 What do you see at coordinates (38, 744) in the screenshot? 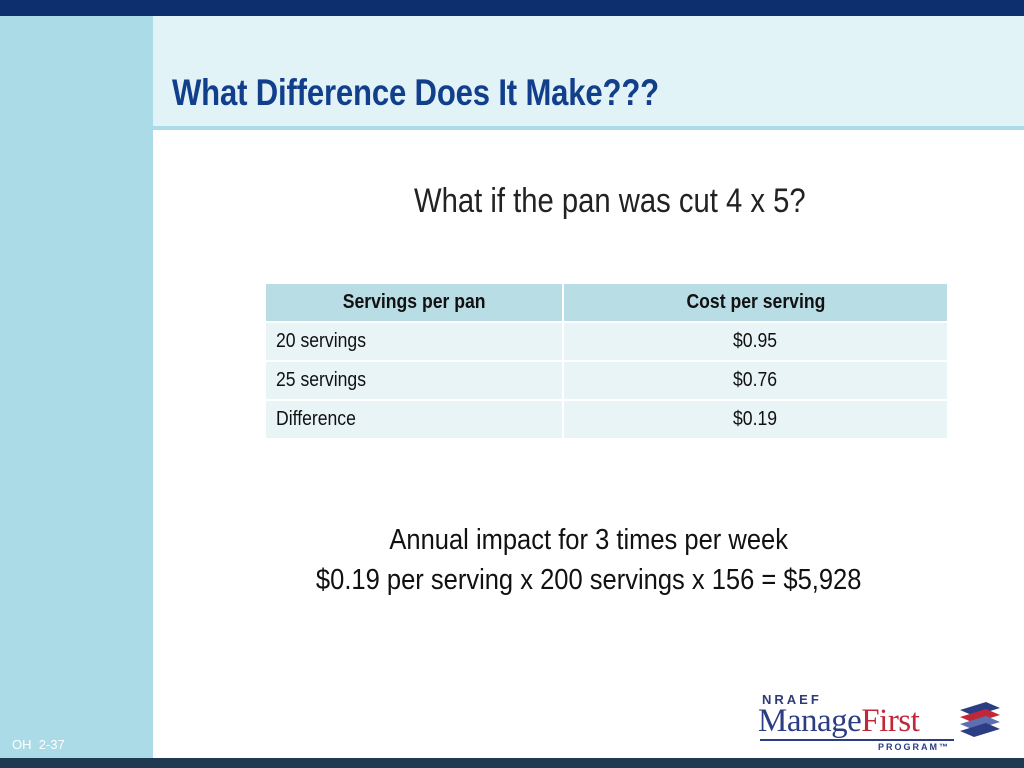
I see `slide-reference: OH 2-37` at bounding box center [38, 744].